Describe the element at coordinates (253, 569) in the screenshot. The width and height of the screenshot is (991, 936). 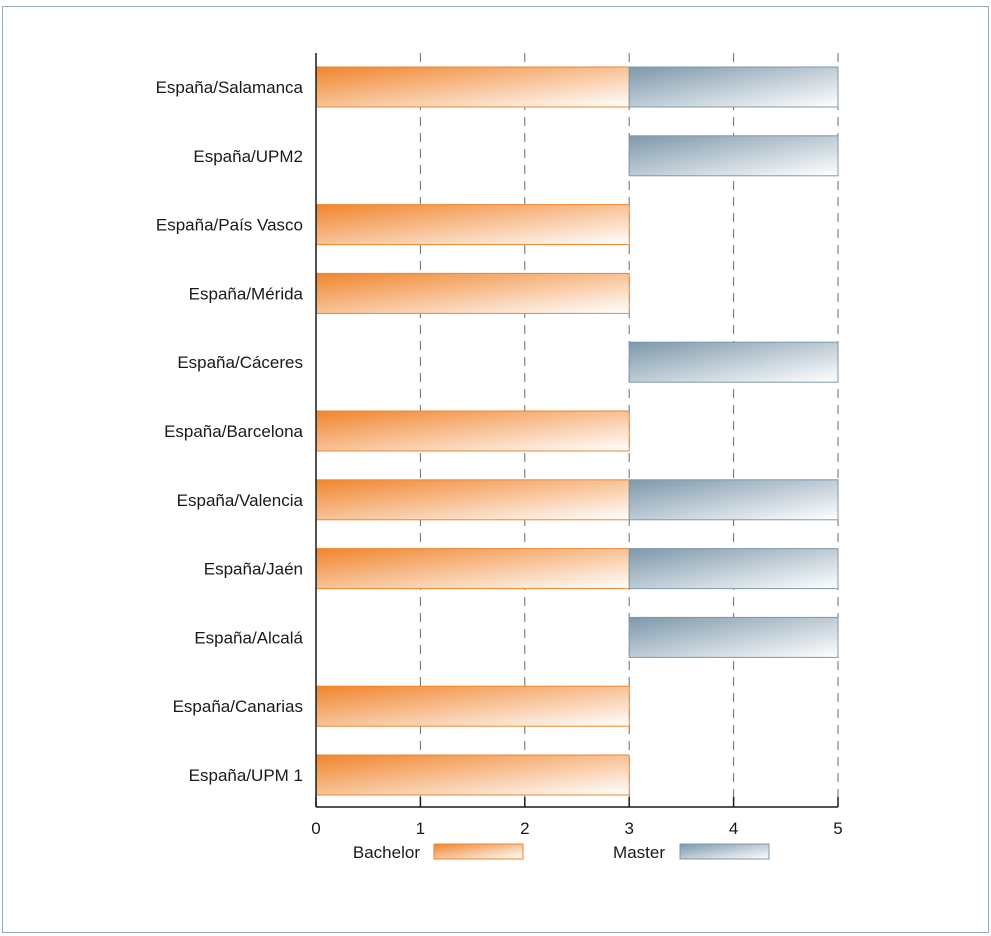
I see `category-label-7: España/Jaén` at that location.